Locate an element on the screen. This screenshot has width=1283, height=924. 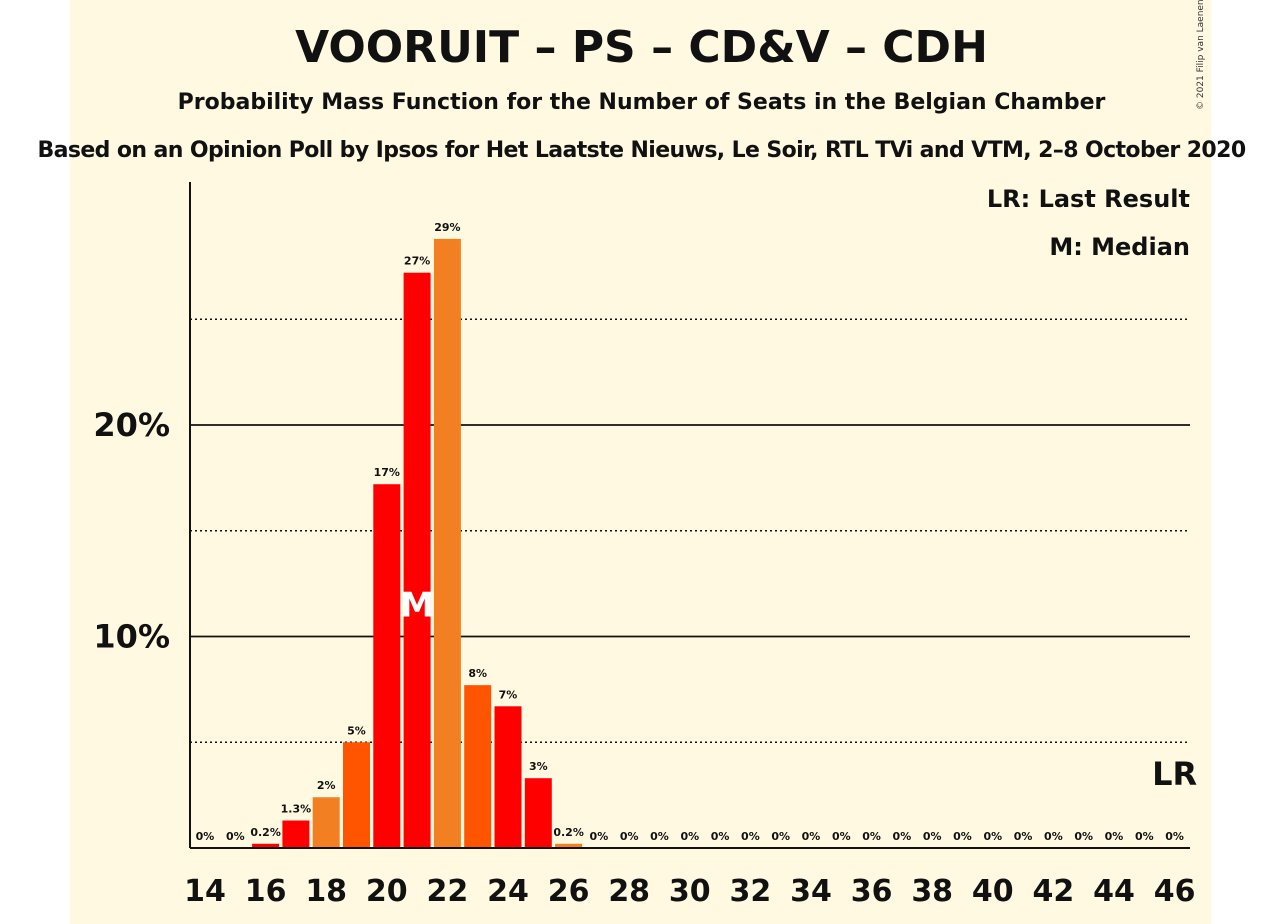
x-tick-label: 18 is located at coordinates (326, 891).